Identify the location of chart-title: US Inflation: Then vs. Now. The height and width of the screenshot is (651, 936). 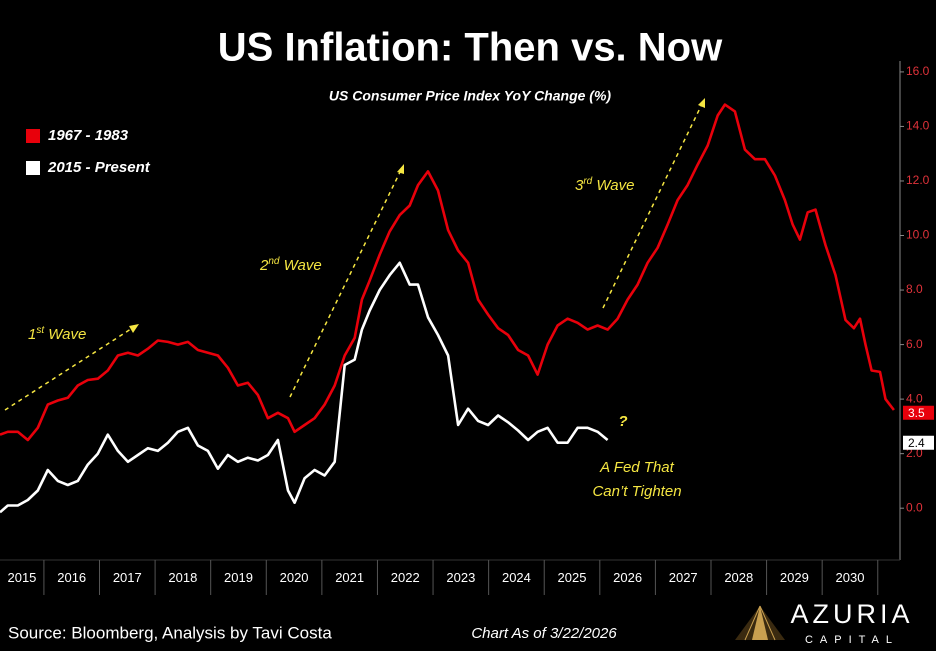
(470, 48).